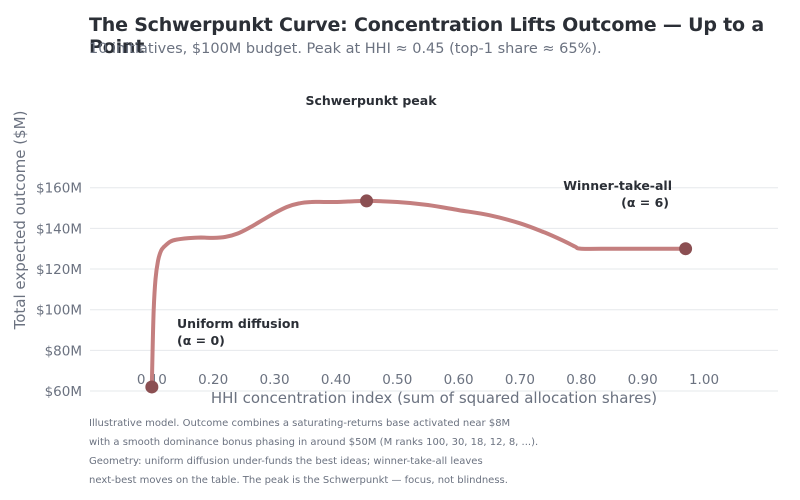 The image size is (800, 500). What do you see at coordinates (643, 380) in the screenshot?
I see `x-tick-label: 0.90` at bounding box center [643, 380].